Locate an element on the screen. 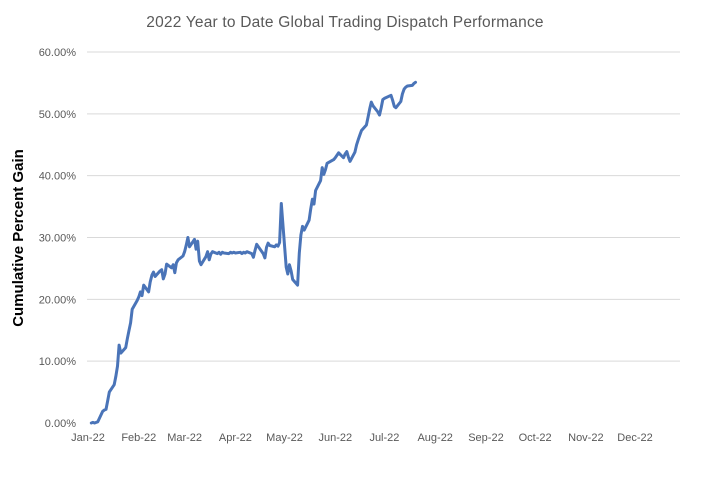  x-tick-label: Jan-22 is located at coordinates (88, 438).